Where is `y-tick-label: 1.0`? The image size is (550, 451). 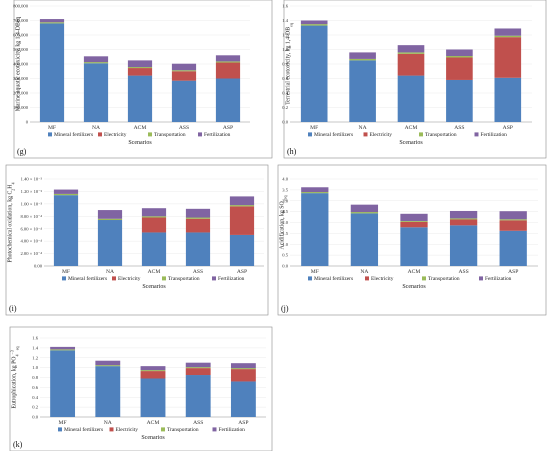
y-tick-label: 1.0 is located at coordinates (35, 367).